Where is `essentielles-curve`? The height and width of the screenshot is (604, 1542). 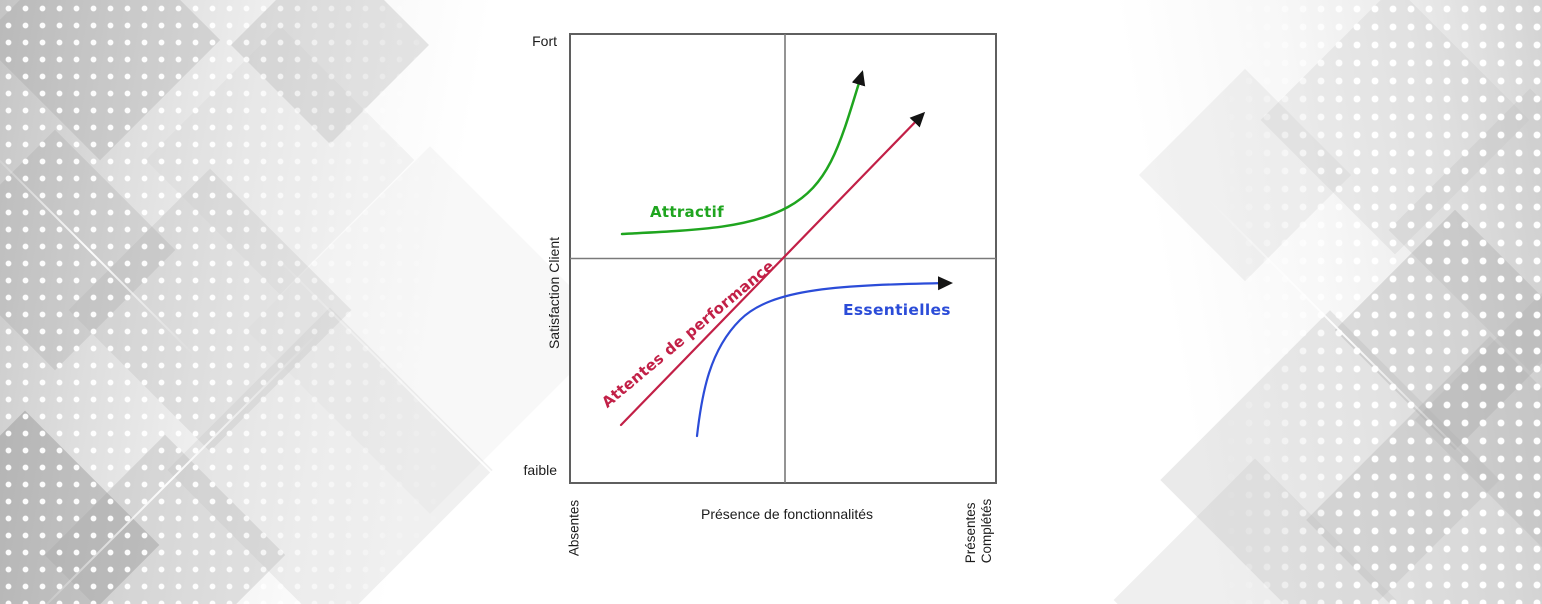 essentielles-curve is located at coordinates (824, 357).